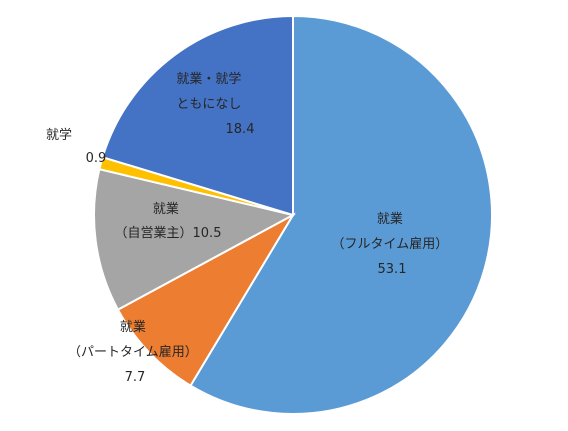 The width and height of the screenshot is (568, 431). Describe the element at coordinates (392, 244) in the screenshot. I see `slice-label-fulltime: 就業 （フルタイム雇用） 53.1` at that location.